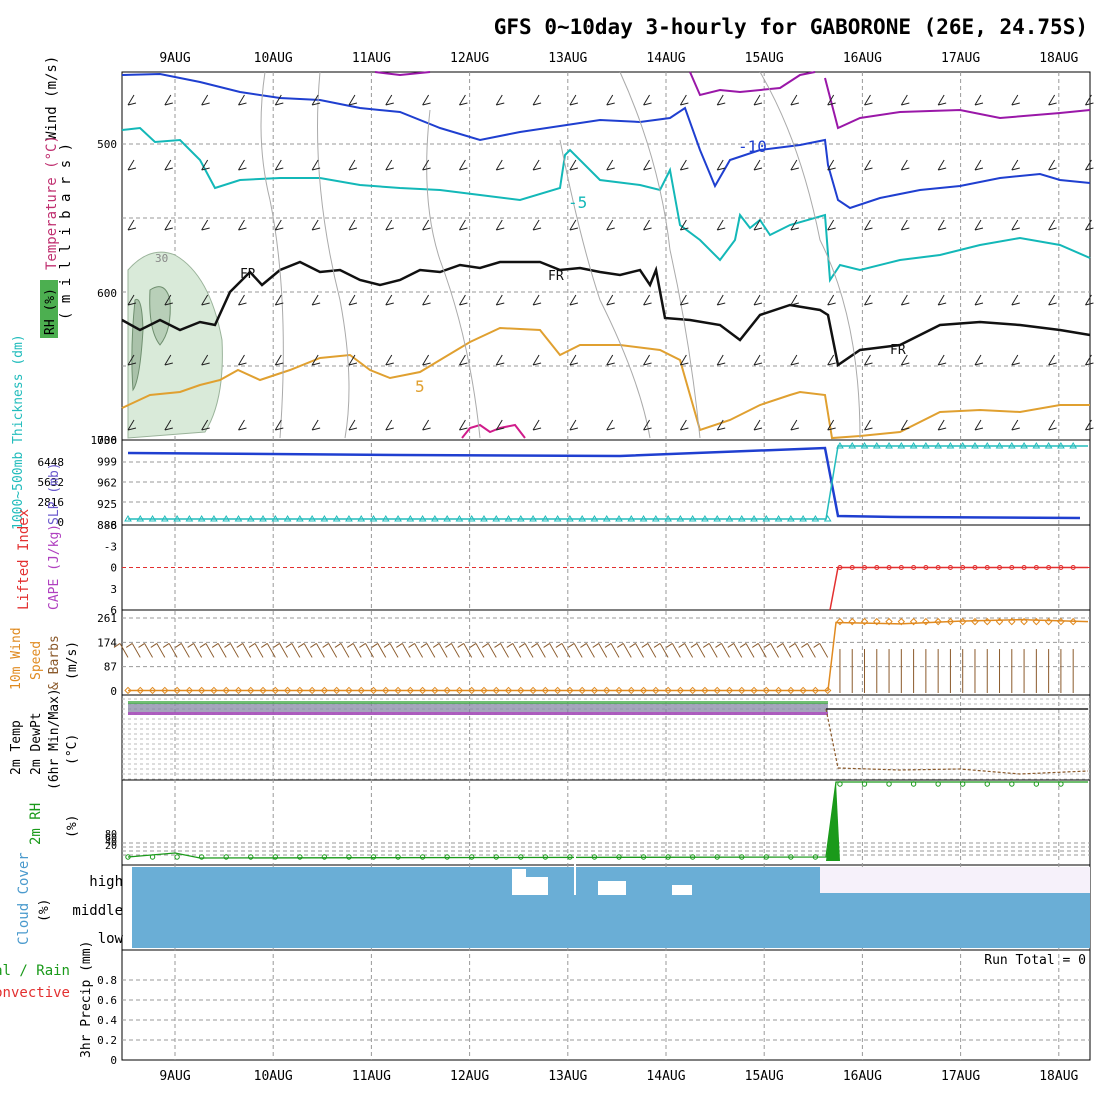 Image resolution: width=1100 pixels, height=1100 pixels. I want to click on date-label-bottom: 16AUG, so click(862, 1076).